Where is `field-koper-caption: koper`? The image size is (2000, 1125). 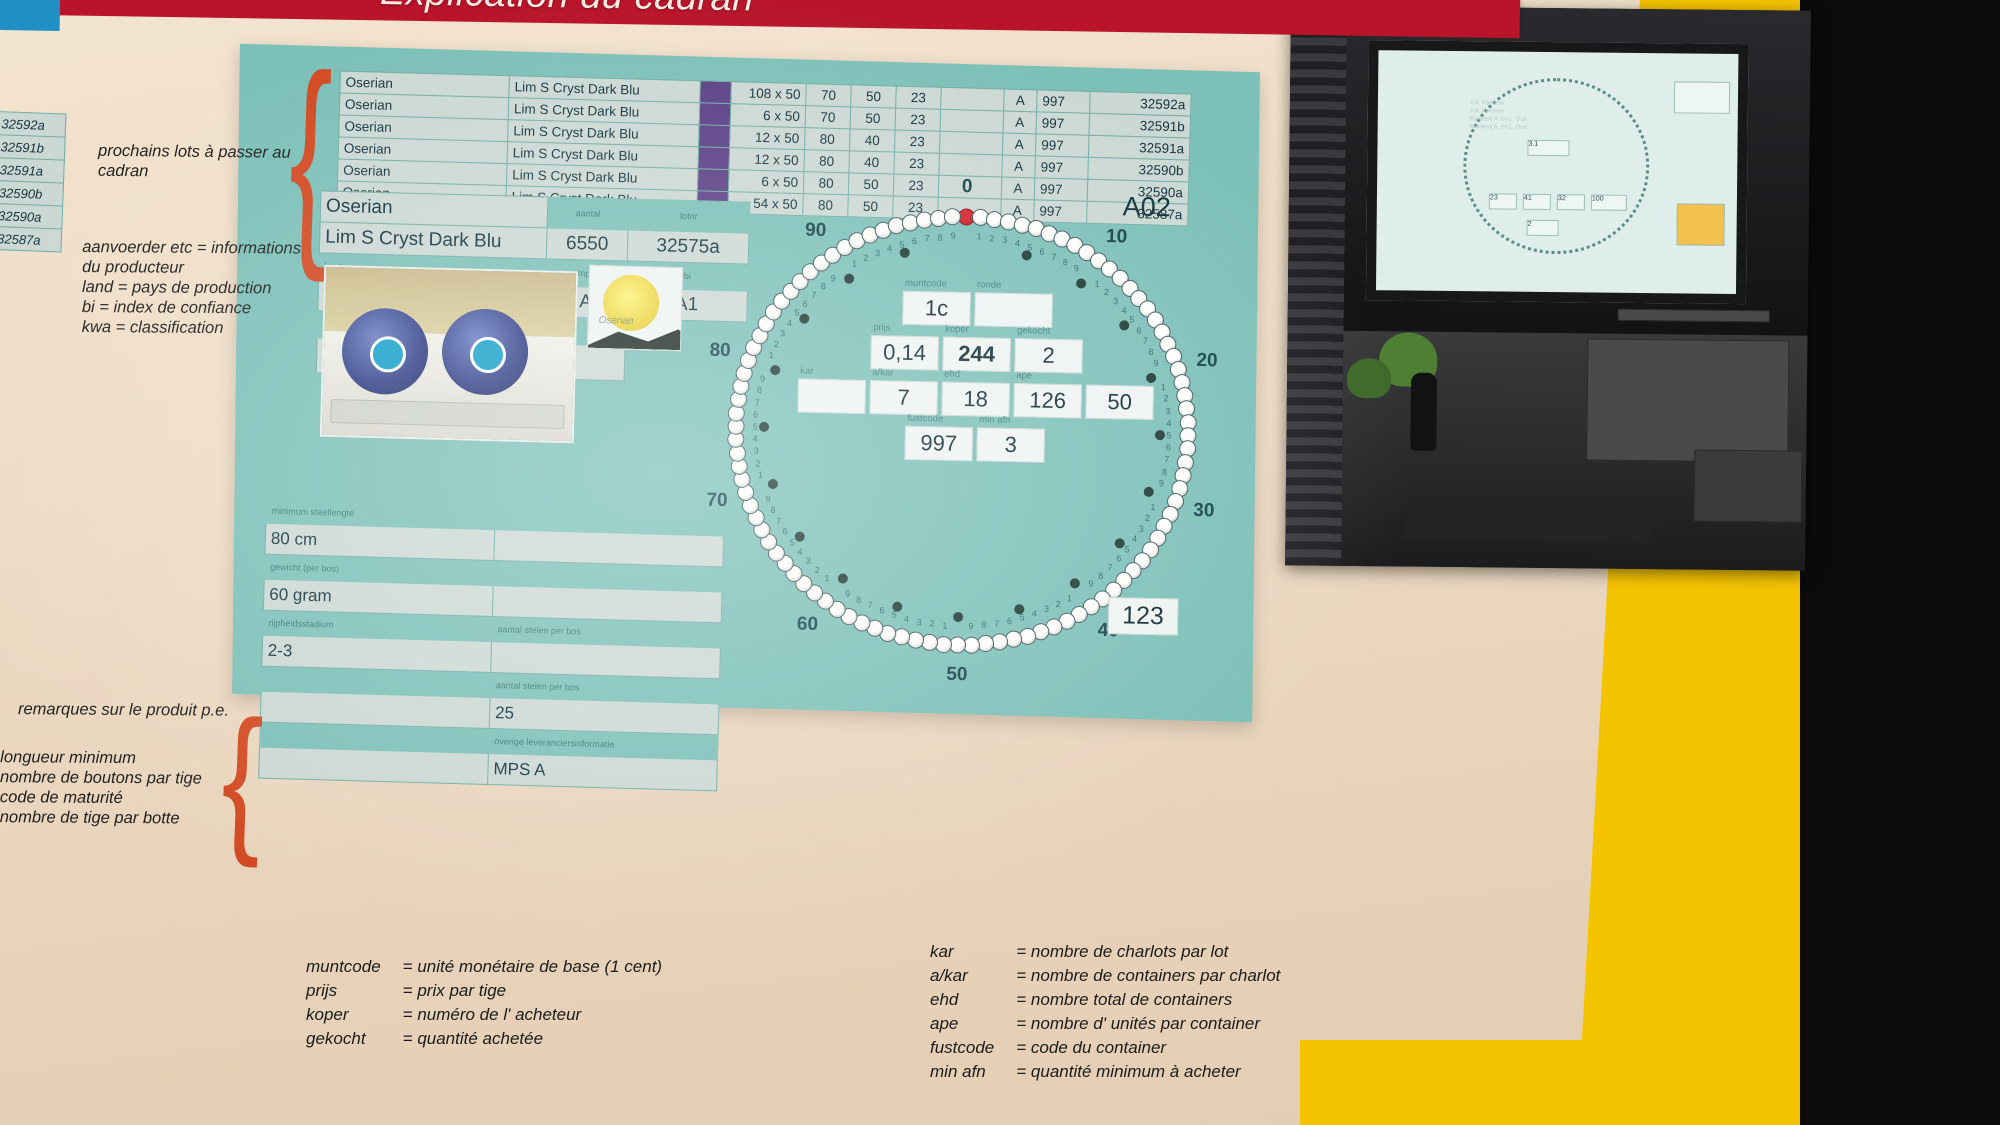
field-koper-caption: koper is located at coordinates (957, 329).